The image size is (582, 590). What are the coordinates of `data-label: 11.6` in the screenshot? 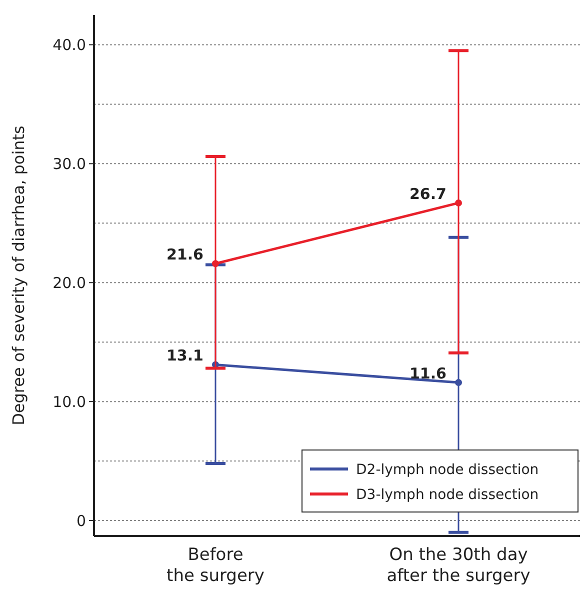 It's located at (427, 373).